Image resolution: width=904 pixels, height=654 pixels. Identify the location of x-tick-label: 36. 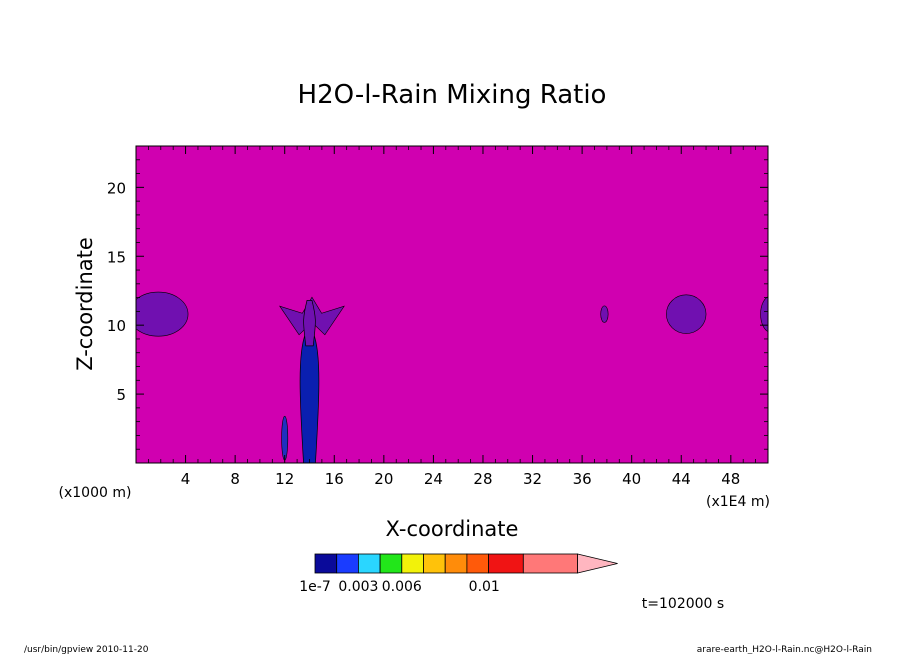
(582, 479).